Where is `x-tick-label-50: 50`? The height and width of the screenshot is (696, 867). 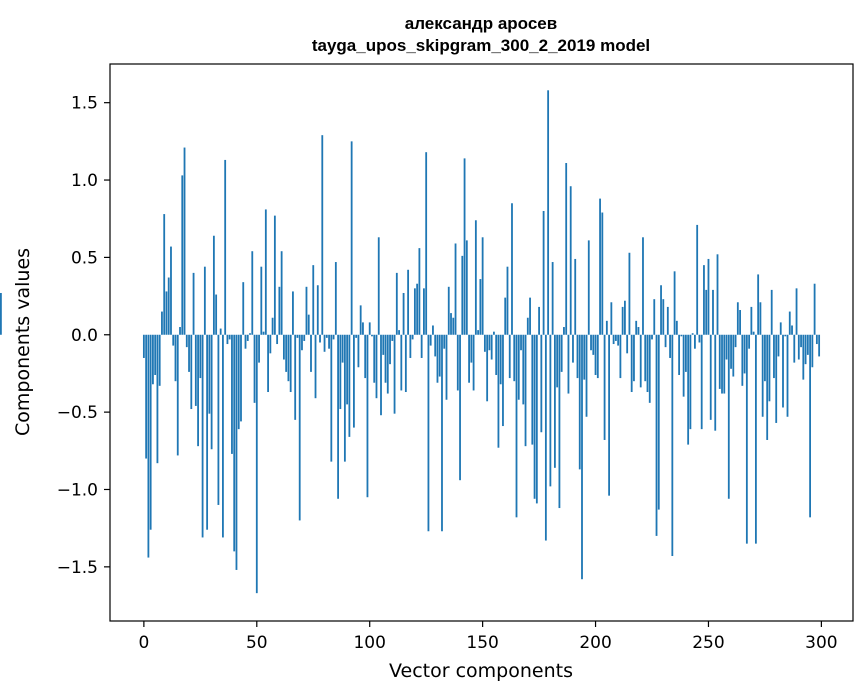
x-tick-label-50: 50 is located at coordinates (257, 643).